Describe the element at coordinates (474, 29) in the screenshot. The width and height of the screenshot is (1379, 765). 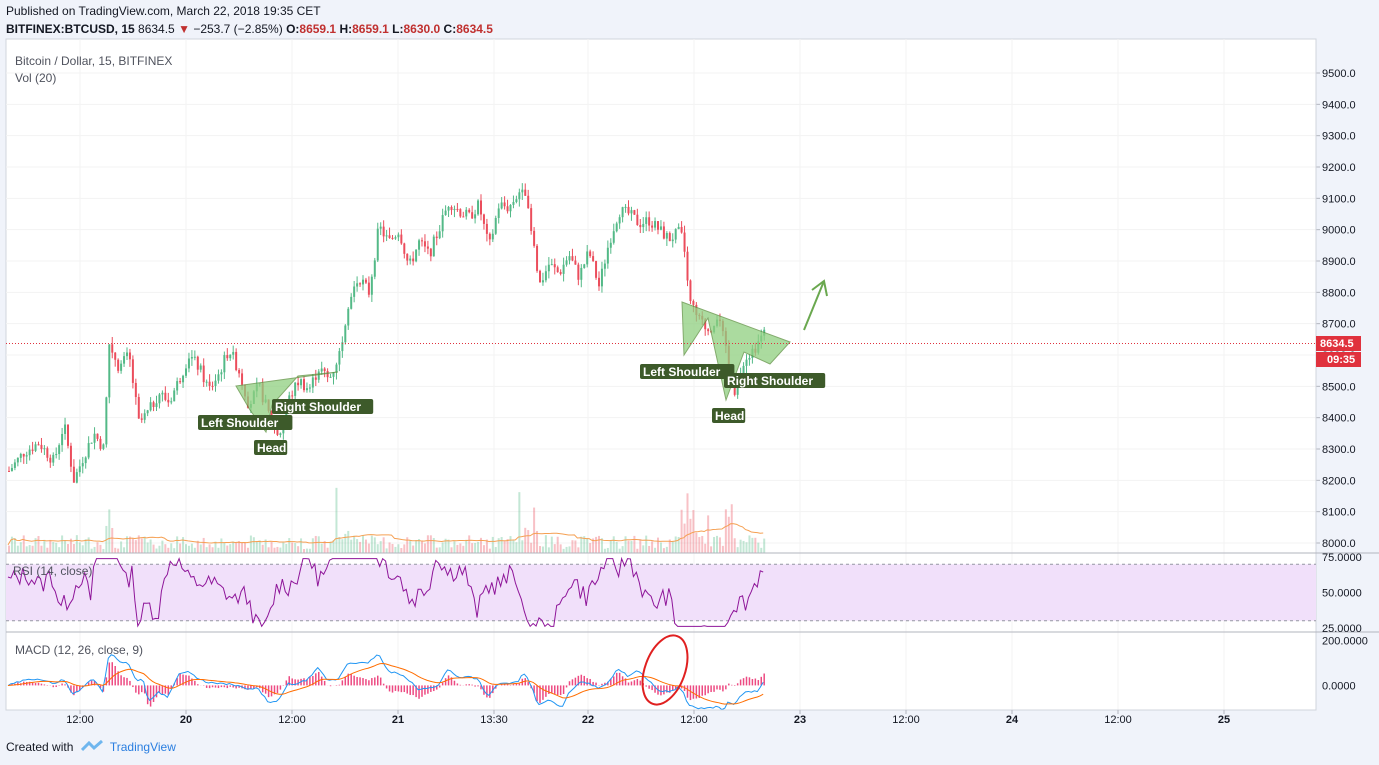
I see `close-value: 8634.5` at that location.